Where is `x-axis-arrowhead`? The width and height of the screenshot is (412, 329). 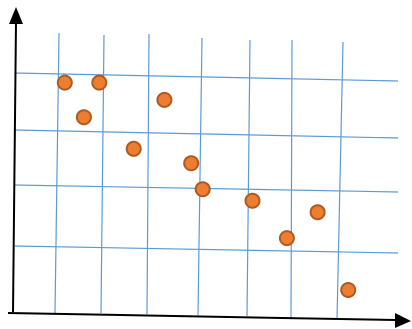
x-axis-arrowhead is located at coordinates (403, 320).